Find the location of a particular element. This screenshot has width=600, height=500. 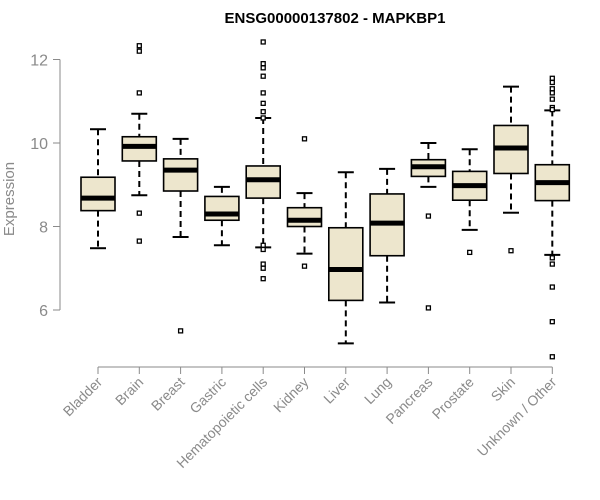

box-group-lung is located at coordinates (387, 235).